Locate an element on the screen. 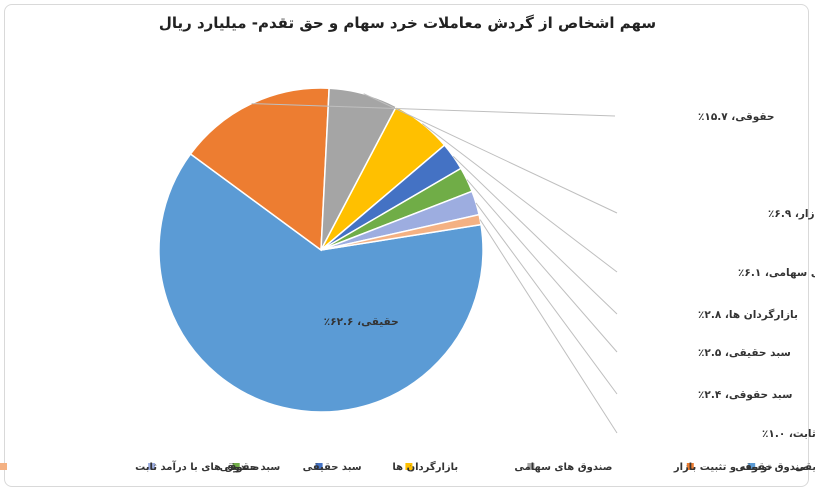 This screenshot has height=493, width=815. data-label: بازارگردان ها، ۲.۸٪ is located at coordinates (748, 314).